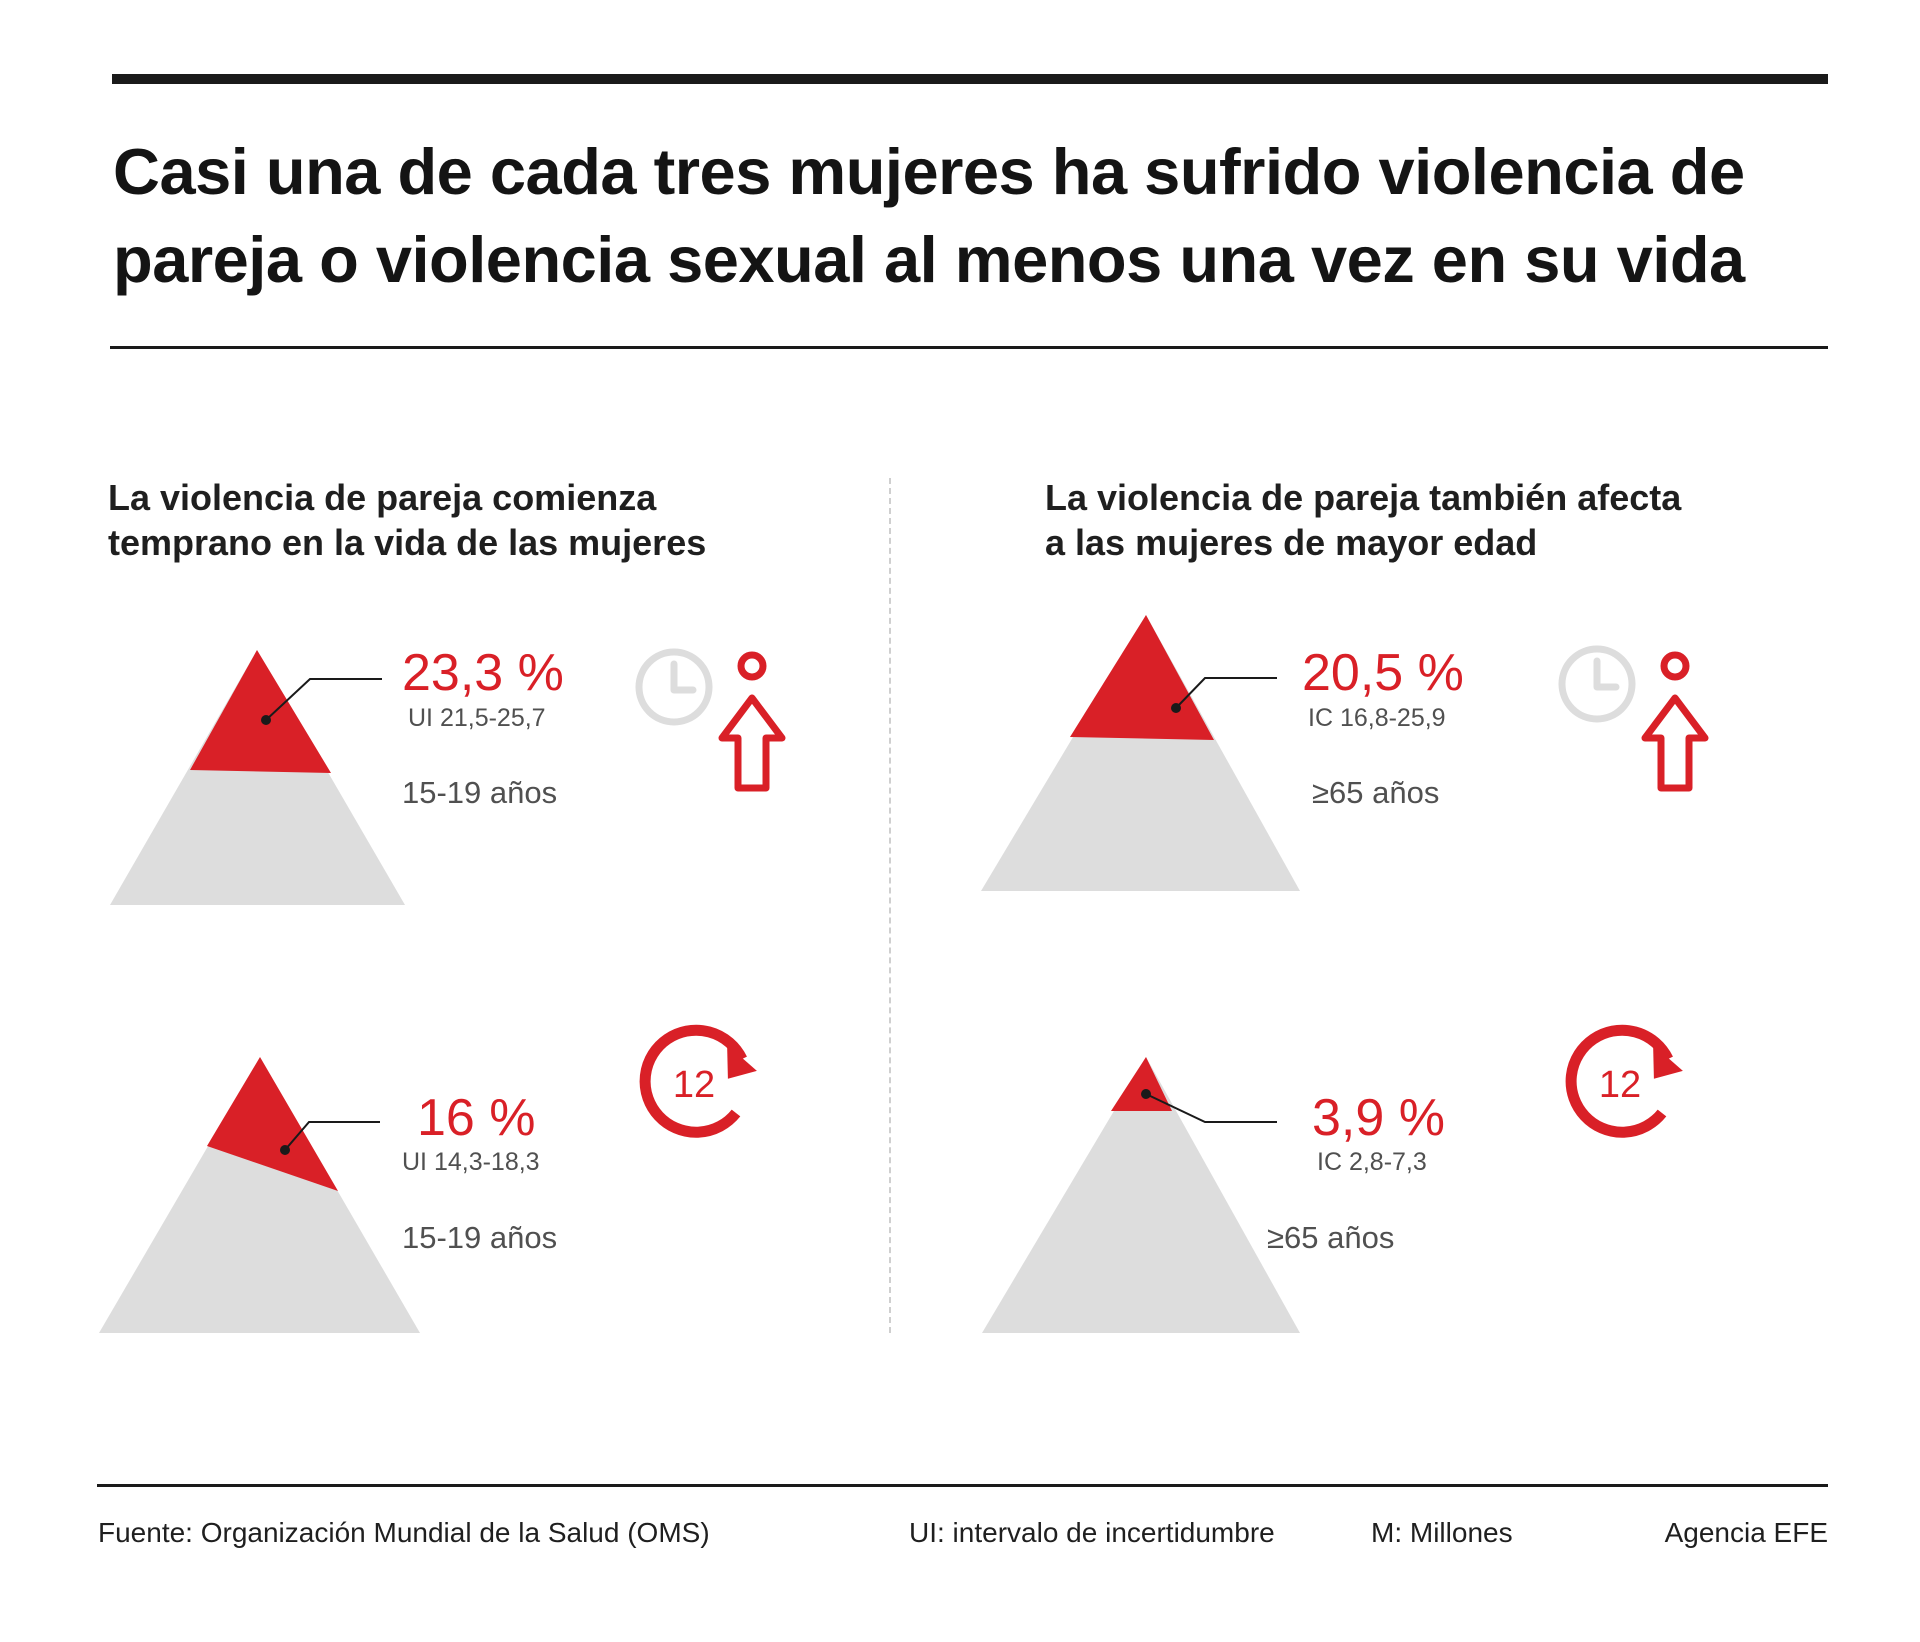 The image size is (1920, 1642). What do you see at coordinates (962, 1485) in the screenshot?
I see `footer-rule` at bounding box center [962, 1485].